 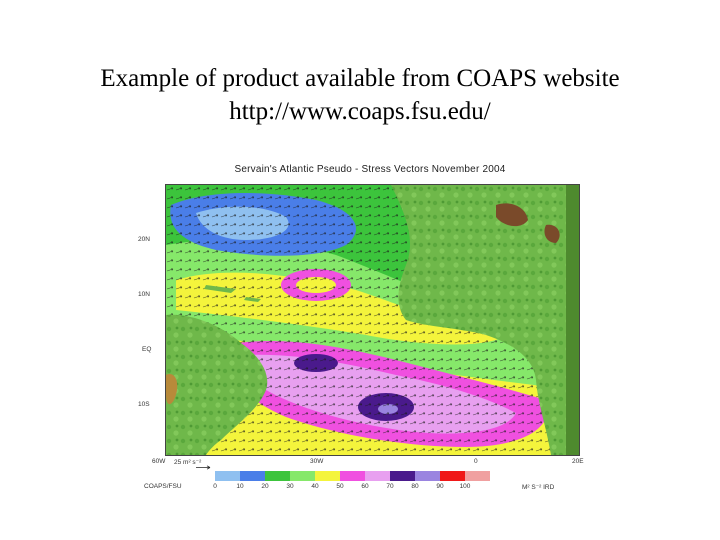 What do you see at coordinates (485, 320) in the screenshot?
I see `africa-landmass` at bounding box center [485, 320].